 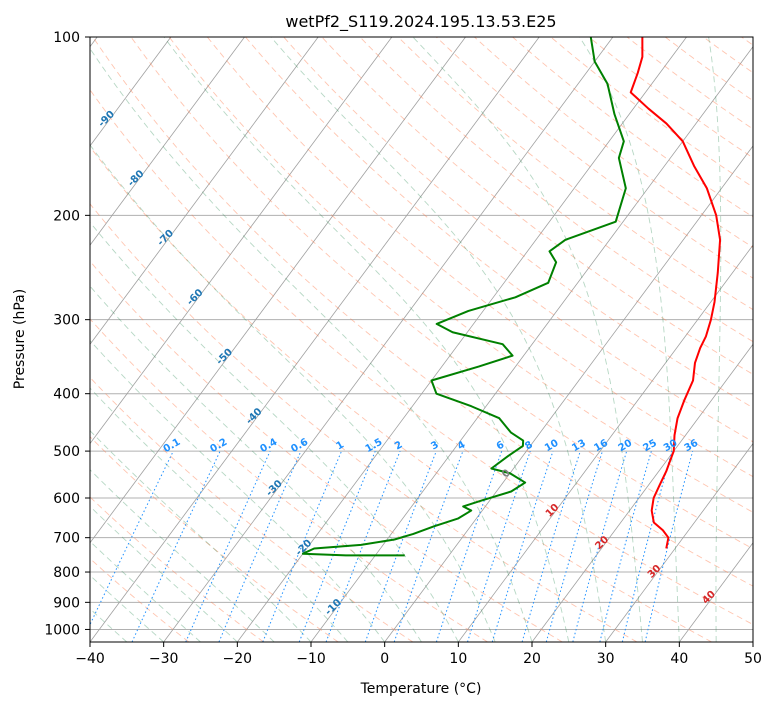 I want to click on x-tick-label: 40, so click(x=679, y=659).